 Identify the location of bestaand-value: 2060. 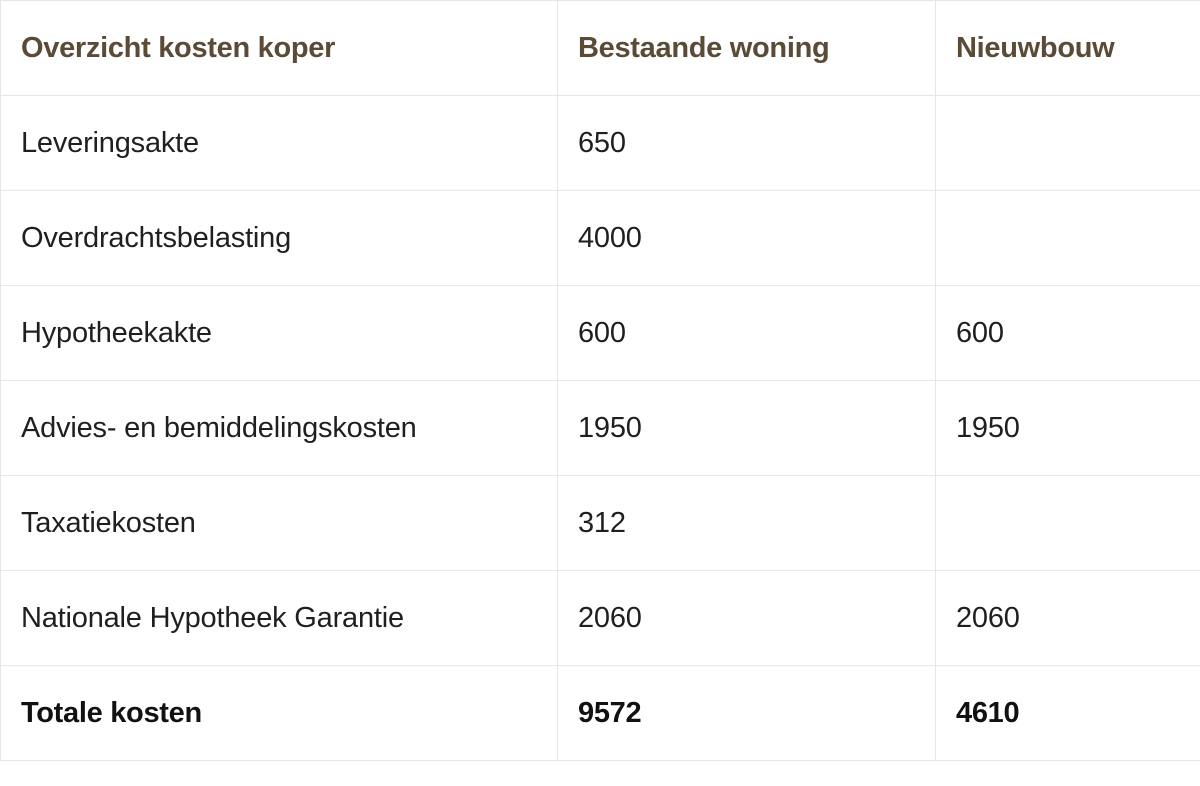
(746, 618).